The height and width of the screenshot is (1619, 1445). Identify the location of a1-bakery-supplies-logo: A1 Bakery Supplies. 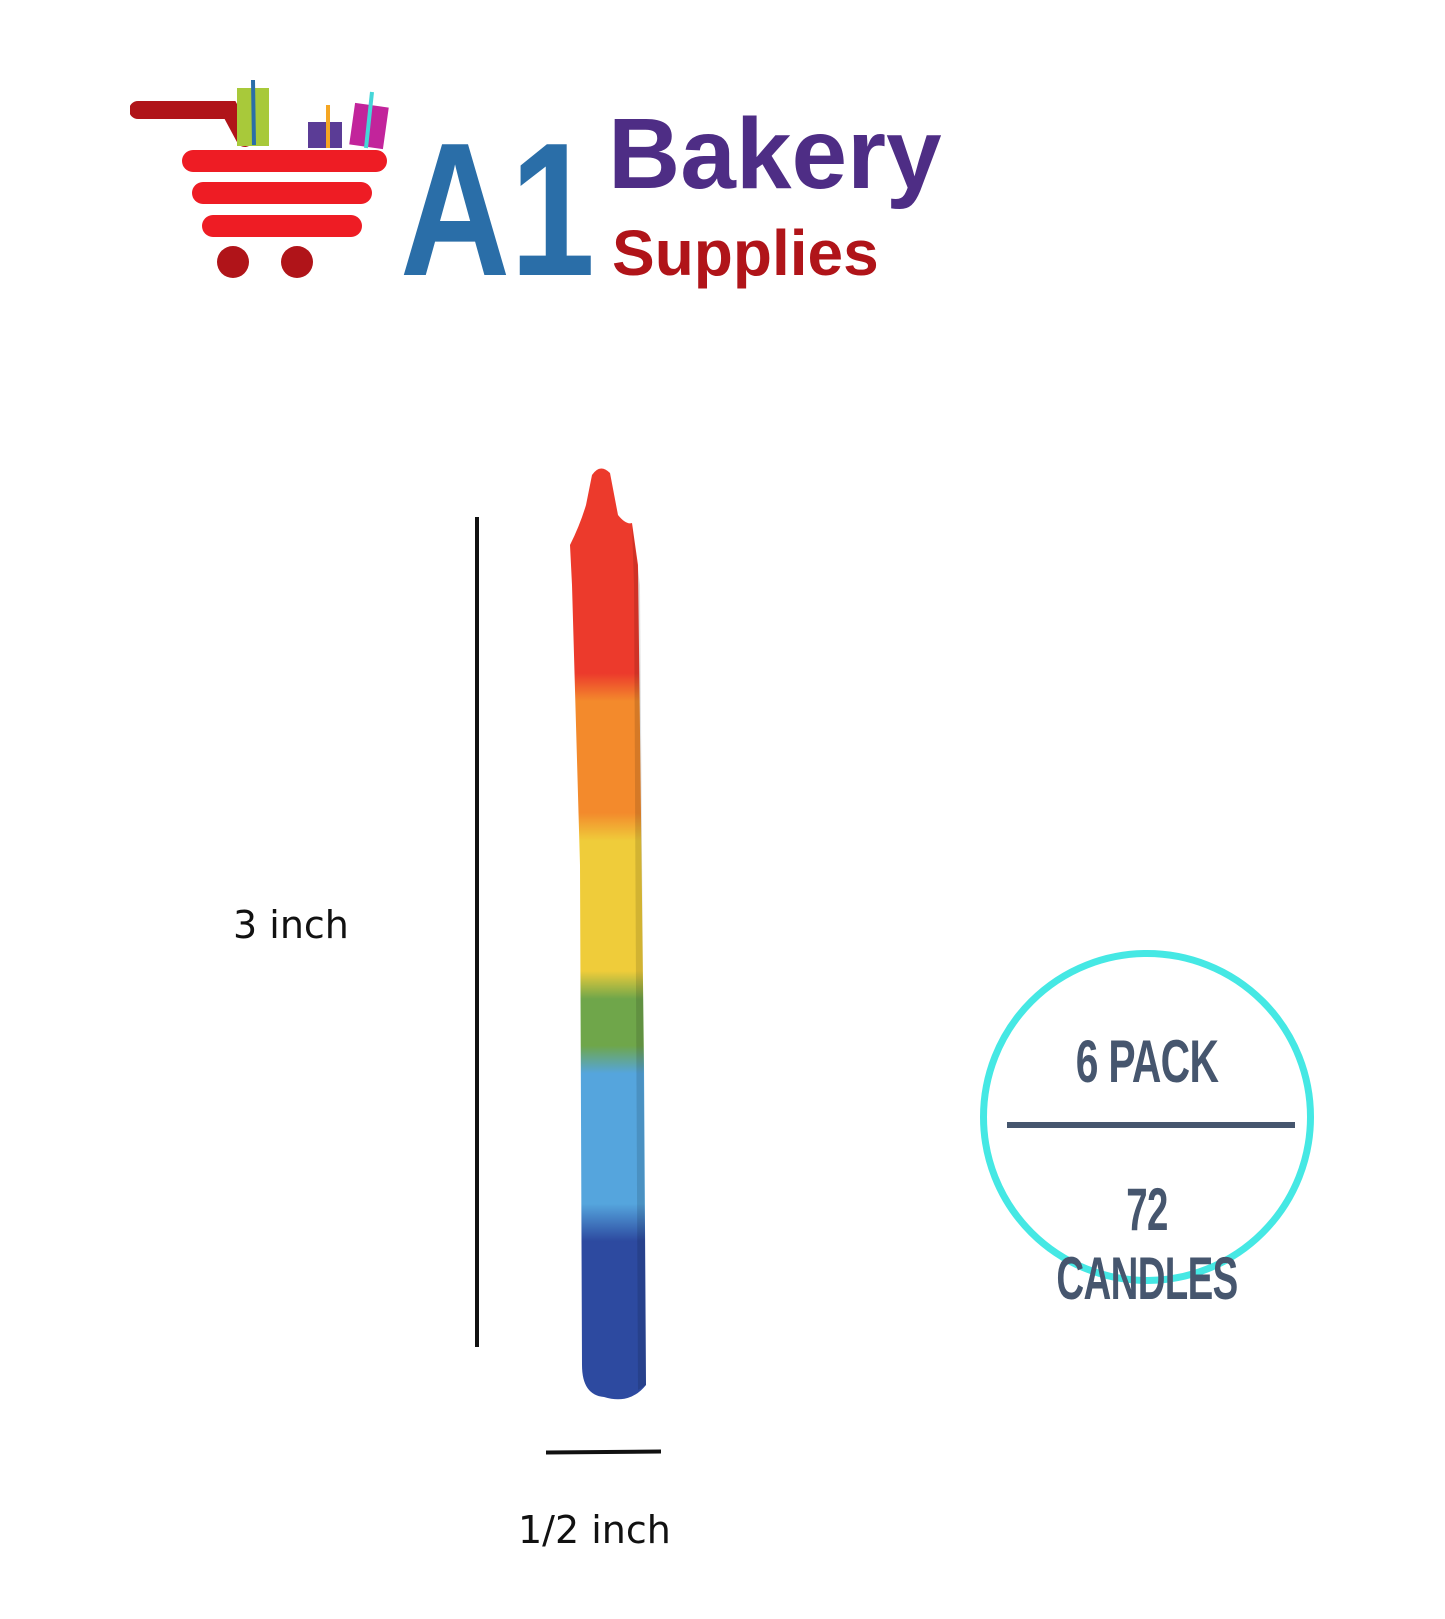
(536, 189).